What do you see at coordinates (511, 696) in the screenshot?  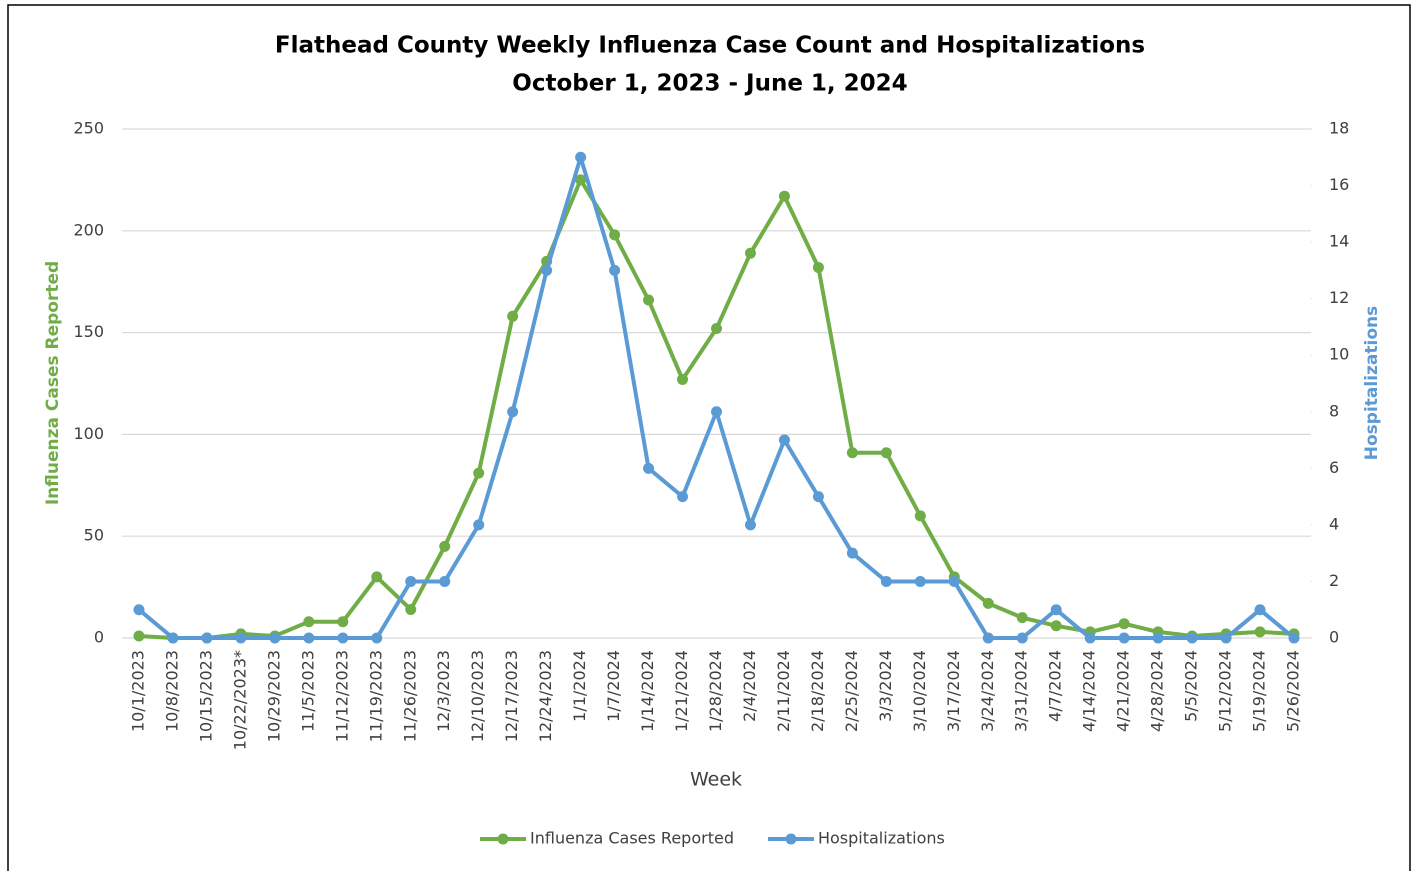 I see `x-tick-label: 12/17/2023` at bounding box center [511, 696].